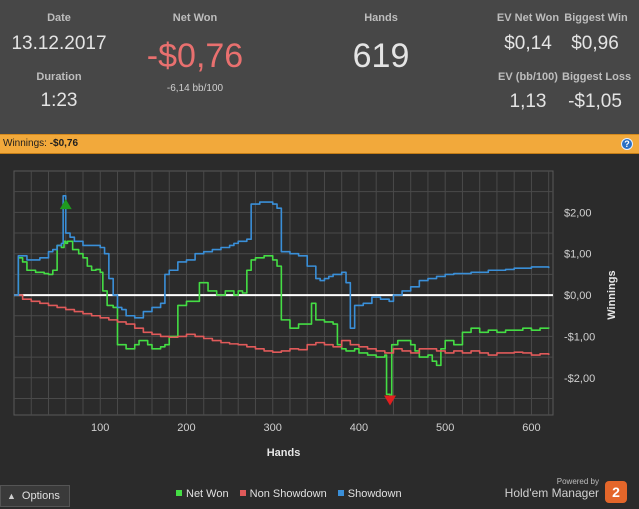 The image size is (639, 509). What do you see at coordinates (596, 18) in the screenshot?
I see `biggest-win-label: Biggest Win` at bounding box center [596, 18].